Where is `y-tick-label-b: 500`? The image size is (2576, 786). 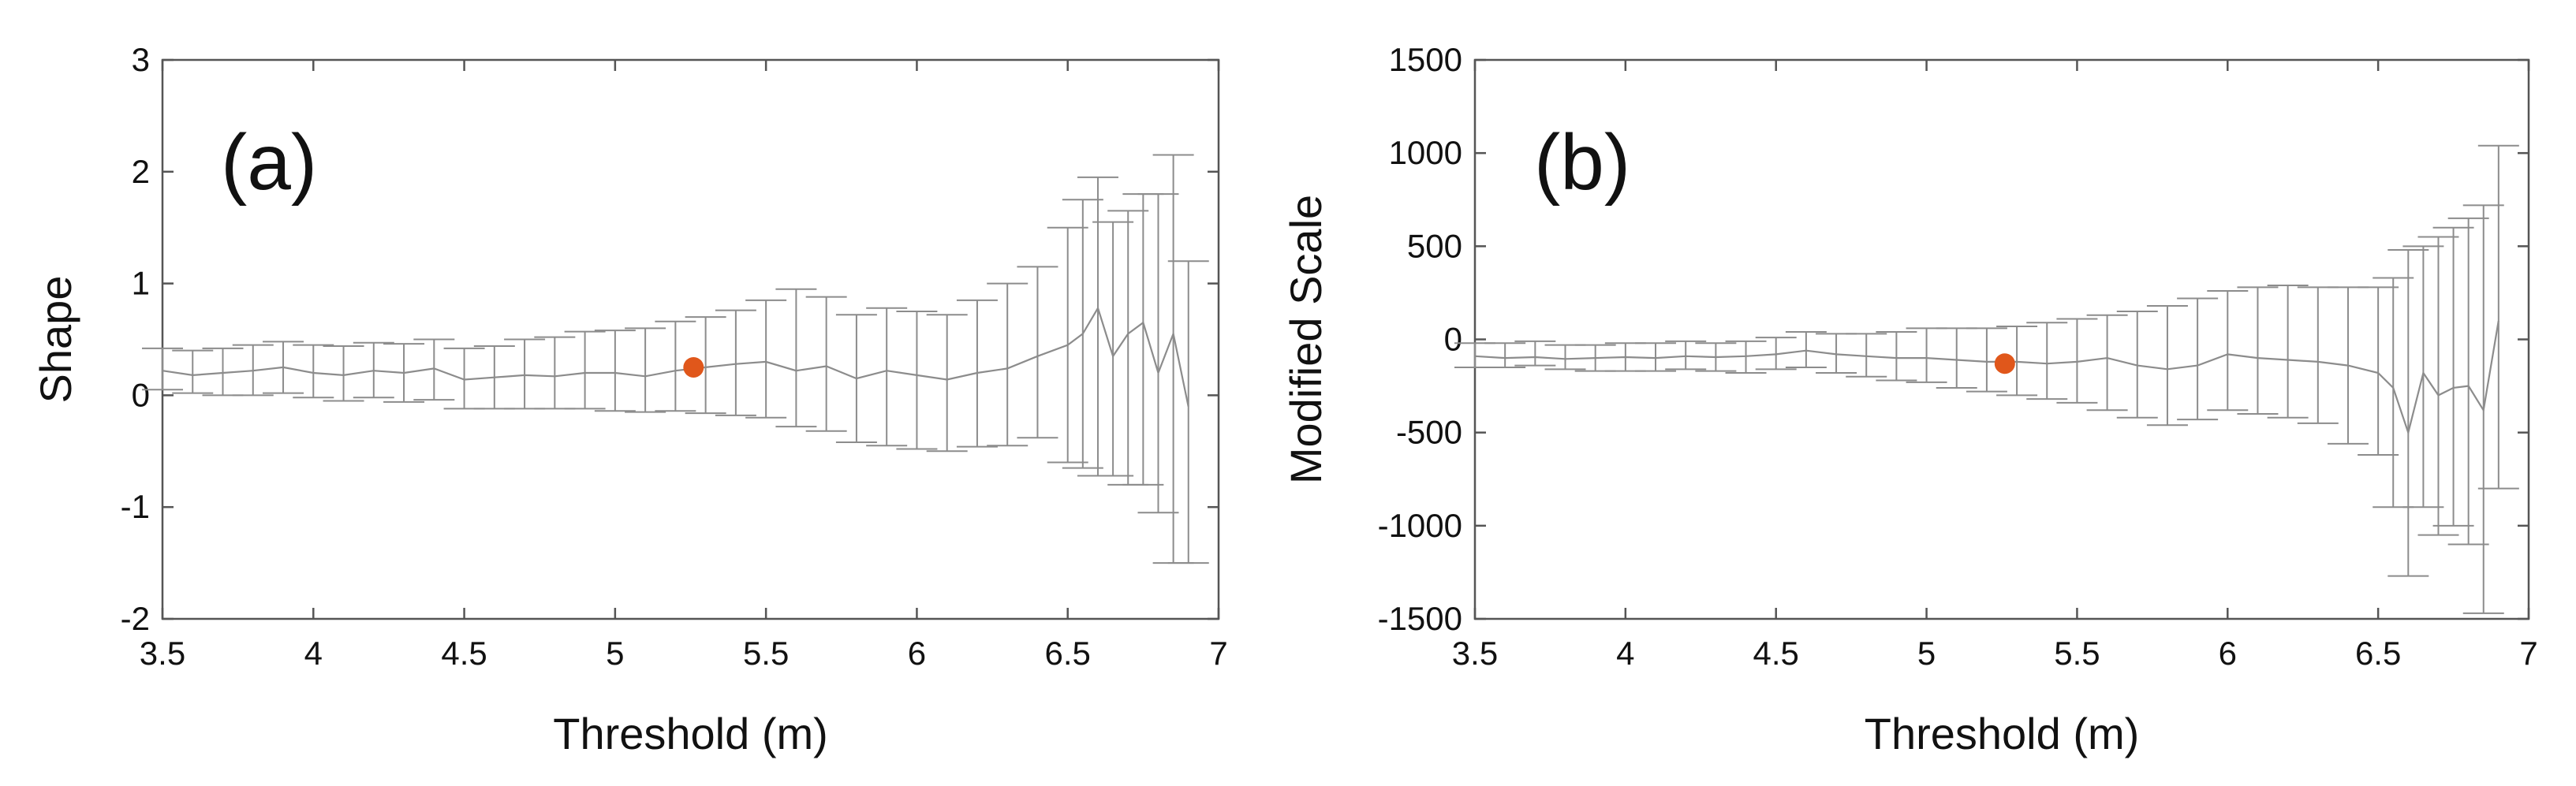
y-tick-label-b: 500 is located at coordinates (1434, 246).